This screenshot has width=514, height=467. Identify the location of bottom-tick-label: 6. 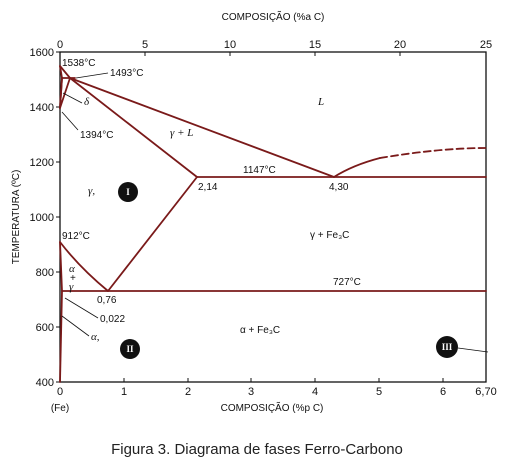
(443, 392).